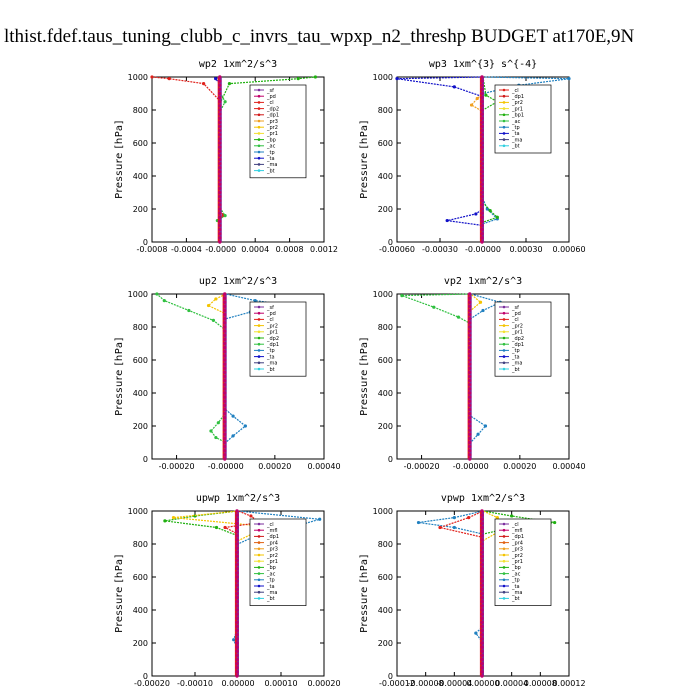 This screenshot has width=700, height=700. What do you see at coordinates (519, 466) in the screenshot?
I see `x-tick-label: 0.00020` at bounding box center [519, 466].